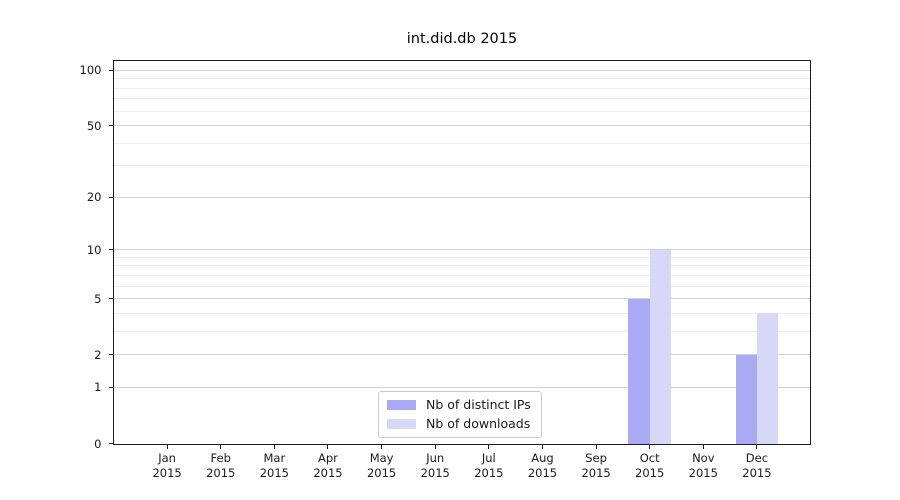 Image resolution: width=900 pixels, height=500 pixels. I want to click on x-tick-label: Feb 2015, so click(221, 465).